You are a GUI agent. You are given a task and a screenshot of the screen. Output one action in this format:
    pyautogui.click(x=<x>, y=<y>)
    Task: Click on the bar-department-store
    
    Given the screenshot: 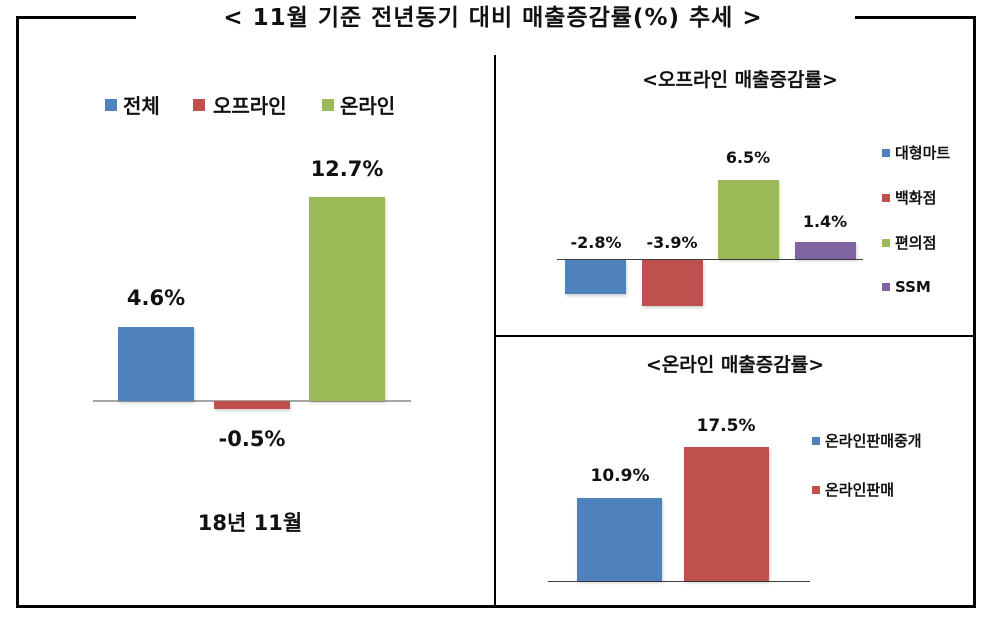 What is the action you would take?
    pyautogui.click(x=672, y=283)
    